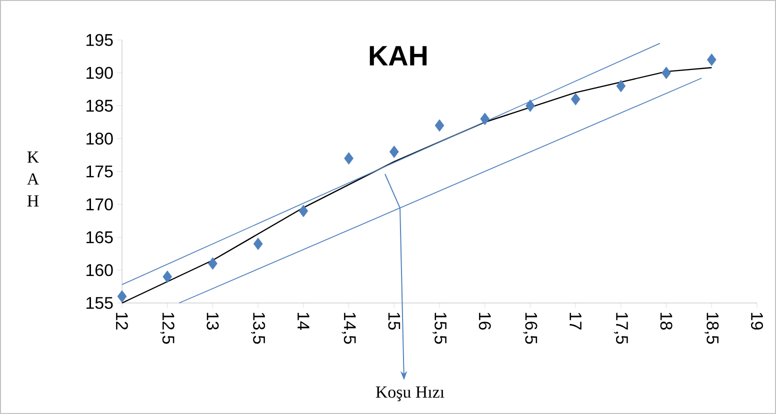 The width and height of the screenshot is (776, 414). What do you see at coordinates (167, 328) in the screenshot?
I see `x-tick-label: 12,5` at bounding box center [167, 328].